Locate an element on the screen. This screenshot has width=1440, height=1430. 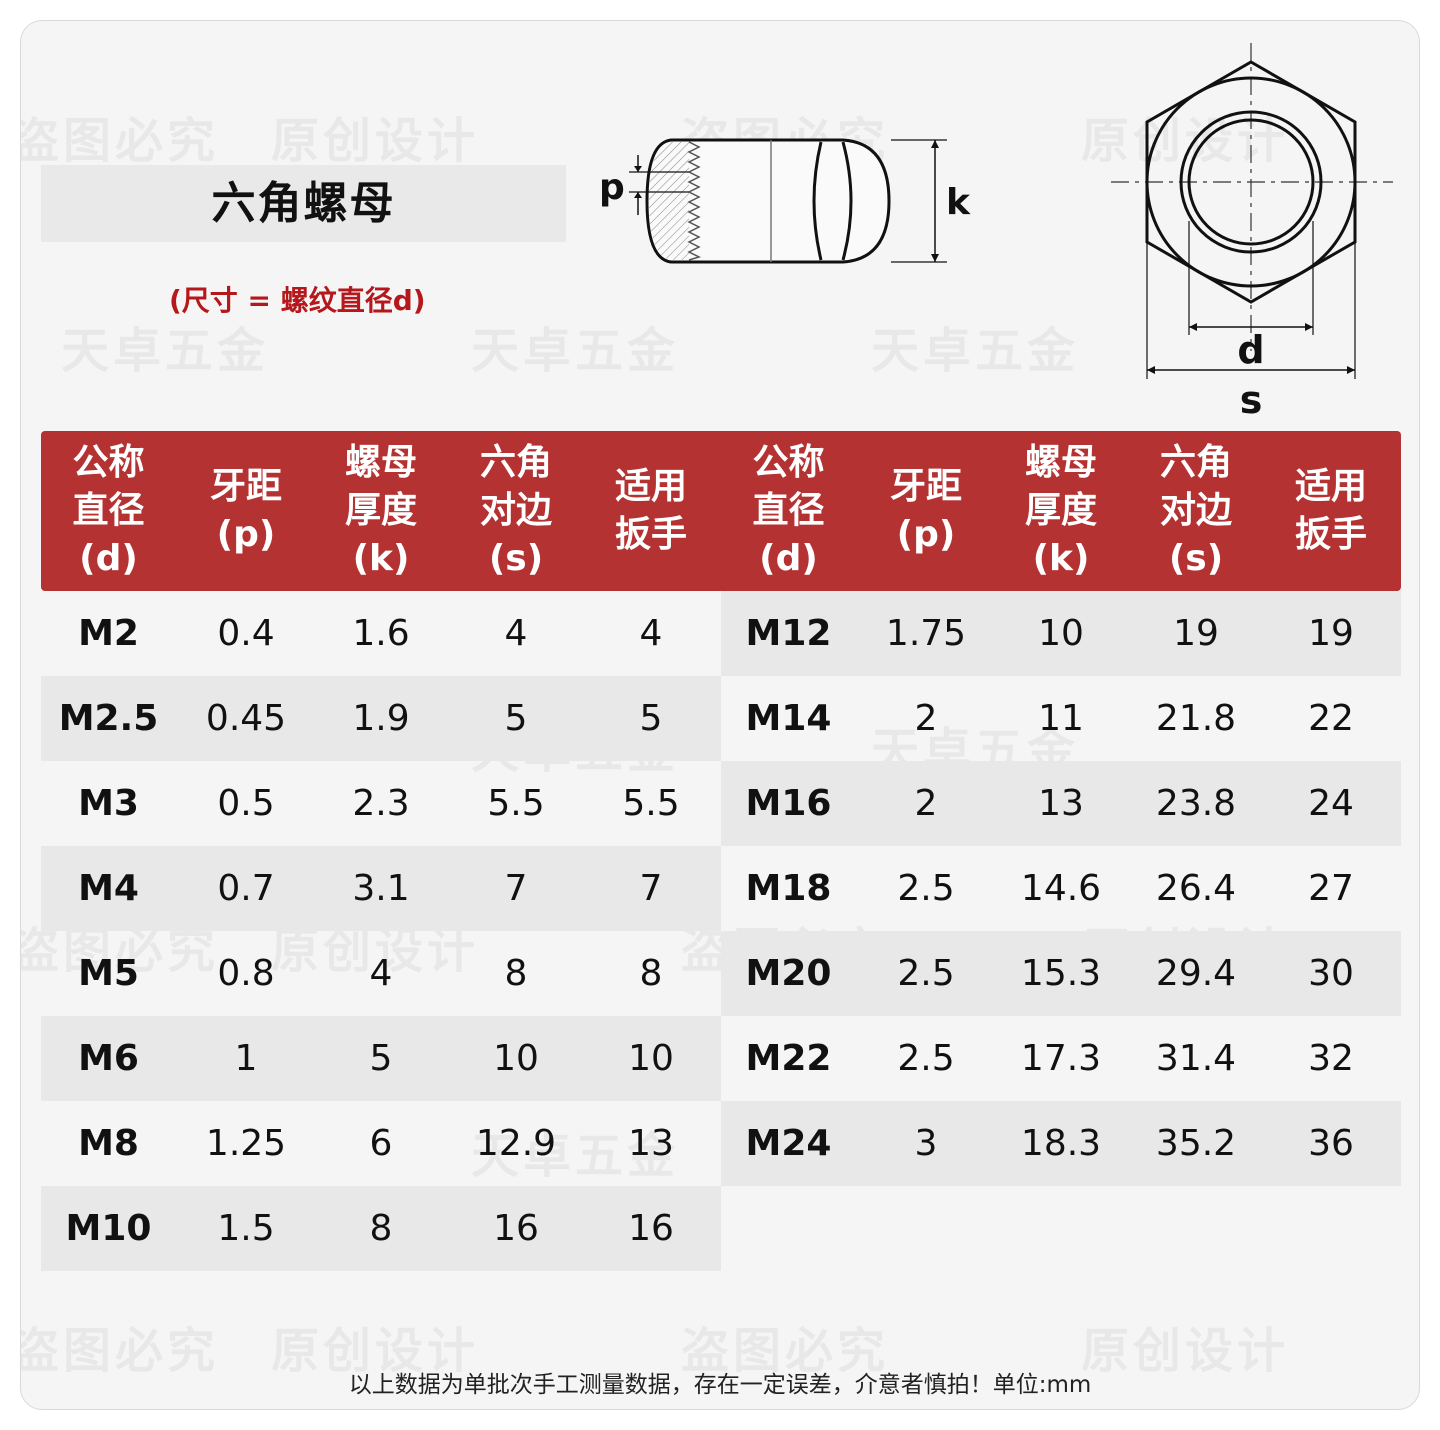
size-cell: M2.5 is located at coordinates (108, 718).